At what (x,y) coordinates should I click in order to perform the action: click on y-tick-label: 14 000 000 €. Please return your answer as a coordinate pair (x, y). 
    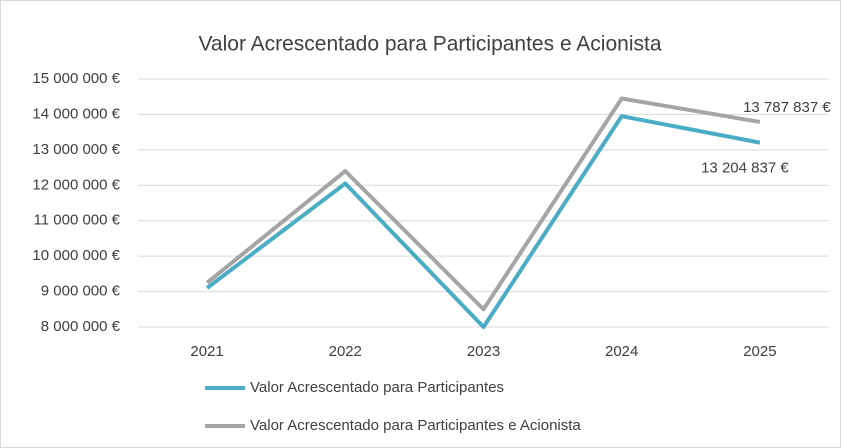
    Looking at the image, I should click on (76, 113).